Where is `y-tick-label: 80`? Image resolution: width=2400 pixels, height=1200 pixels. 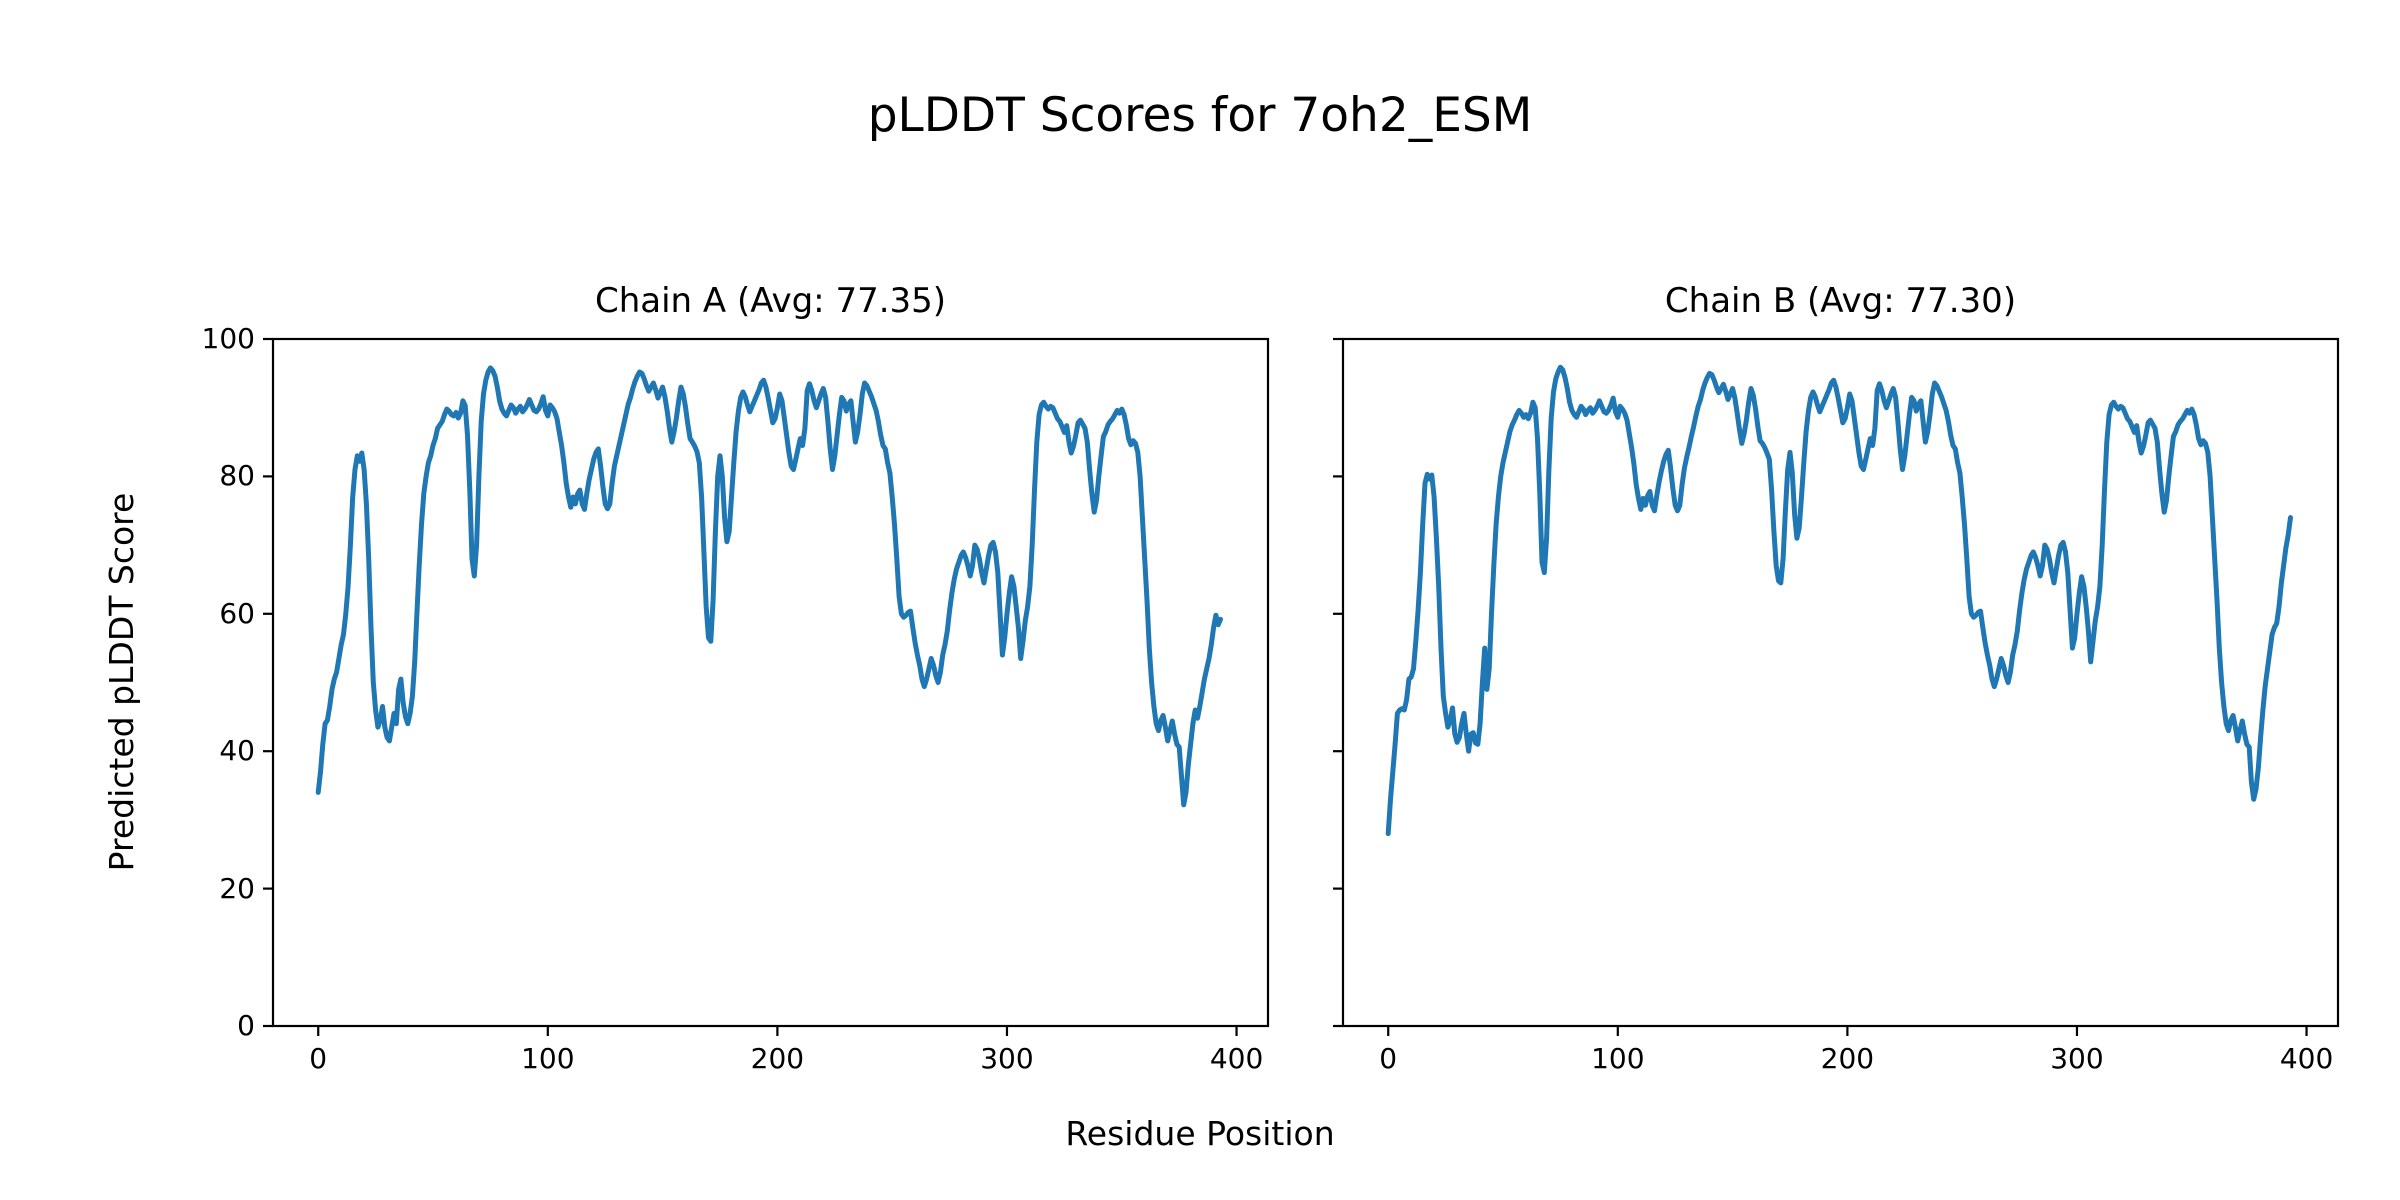
y-tick-label: 80 is located at coordinates (237, 476).